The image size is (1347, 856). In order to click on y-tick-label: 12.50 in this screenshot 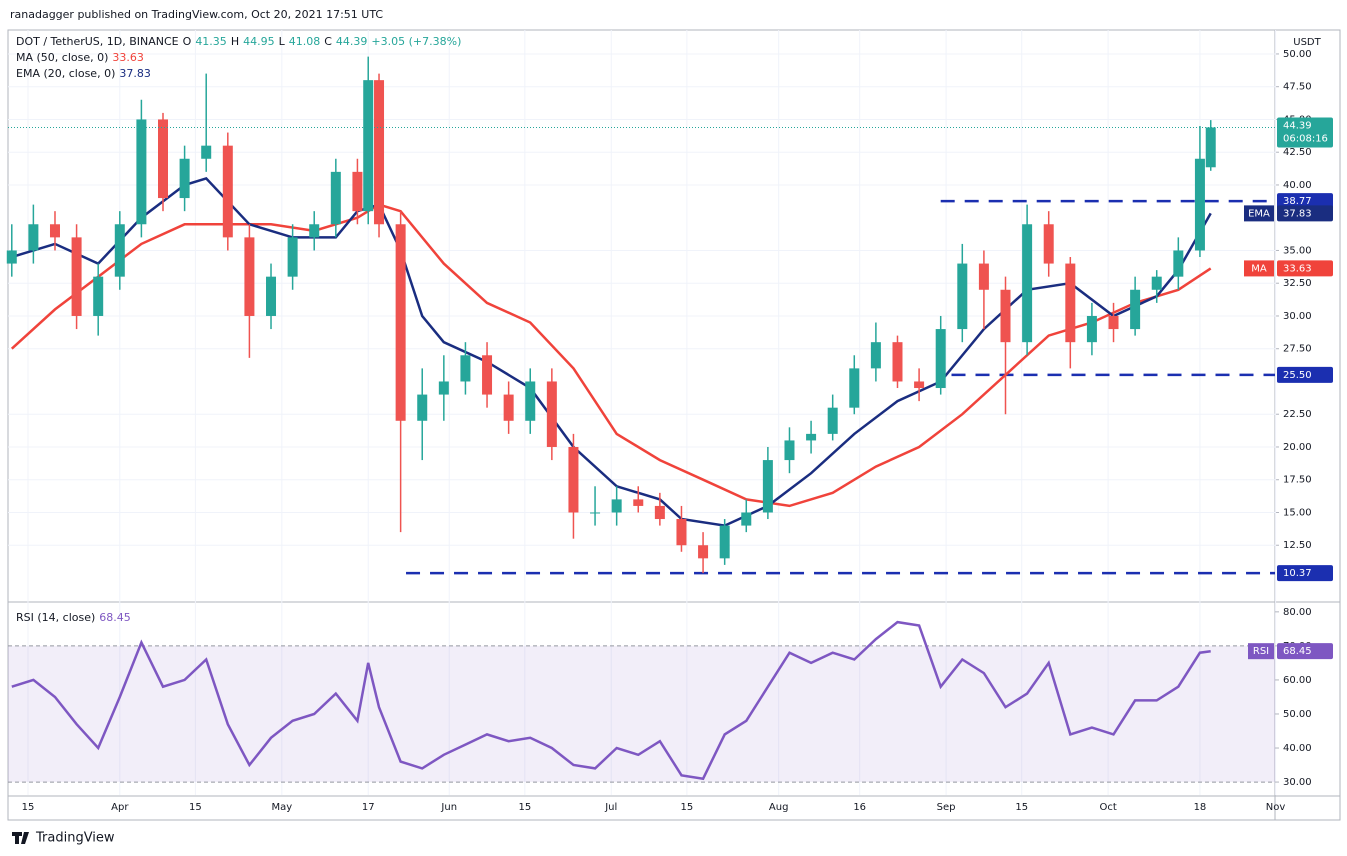, I will do `click(1297, 545)`.